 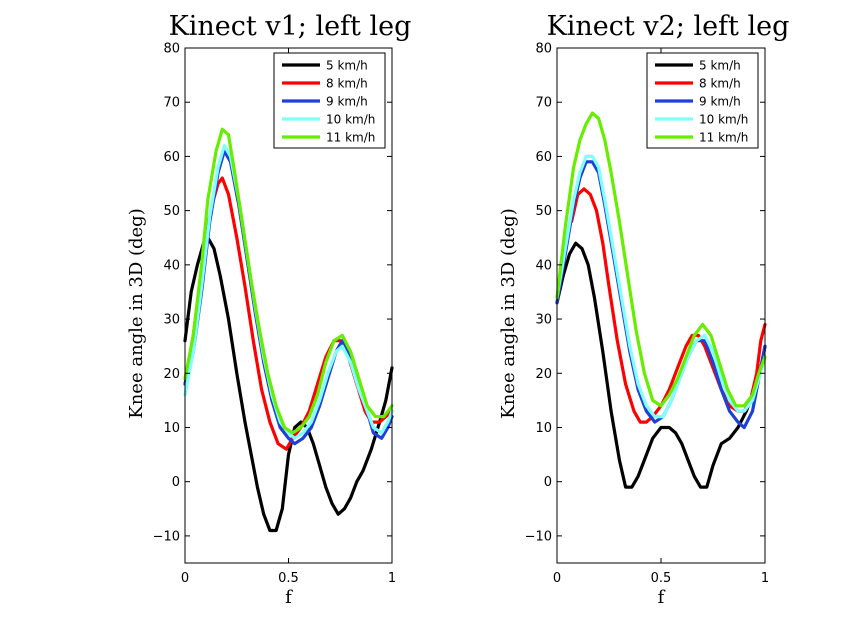 What do you see at coordinates (290, 26) in the screenshot?
I see `chart-title: Kinect v1; left leg` at bounding box center [290, 26].